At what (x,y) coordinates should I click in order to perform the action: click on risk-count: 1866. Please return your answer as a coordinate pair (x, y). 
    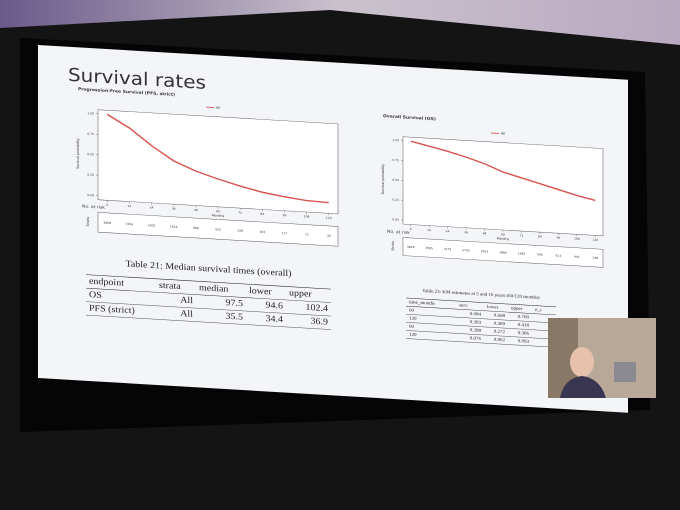
    Looking at the image, I should click on (503, 252).